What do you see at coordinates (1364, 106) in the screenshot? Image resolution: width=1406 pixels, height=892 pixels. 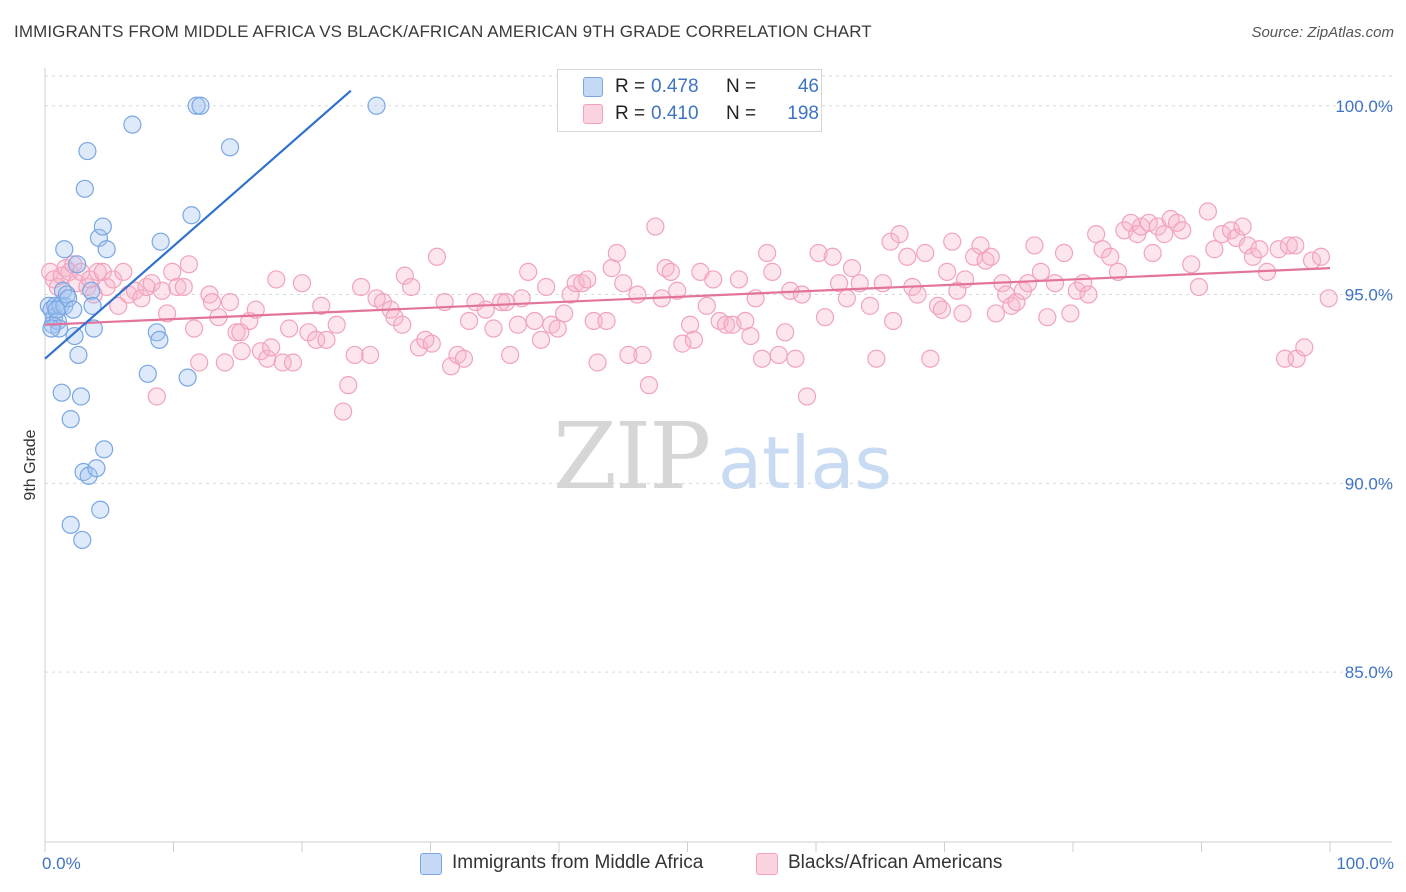 I see `y-tick-label: 100.0%` at bounding box center [1364, 106].